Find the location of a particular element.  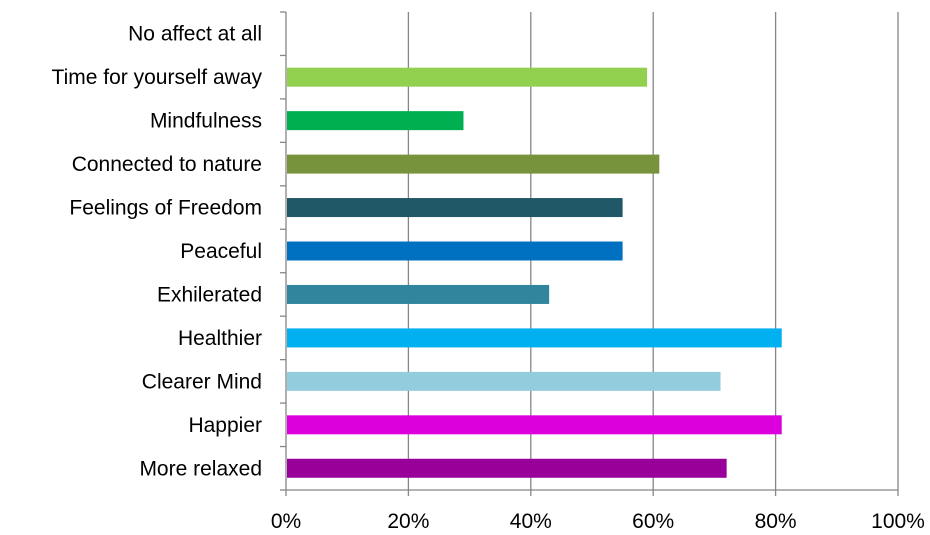

category-label: Exhilerated is located at coordinates (209, 294).